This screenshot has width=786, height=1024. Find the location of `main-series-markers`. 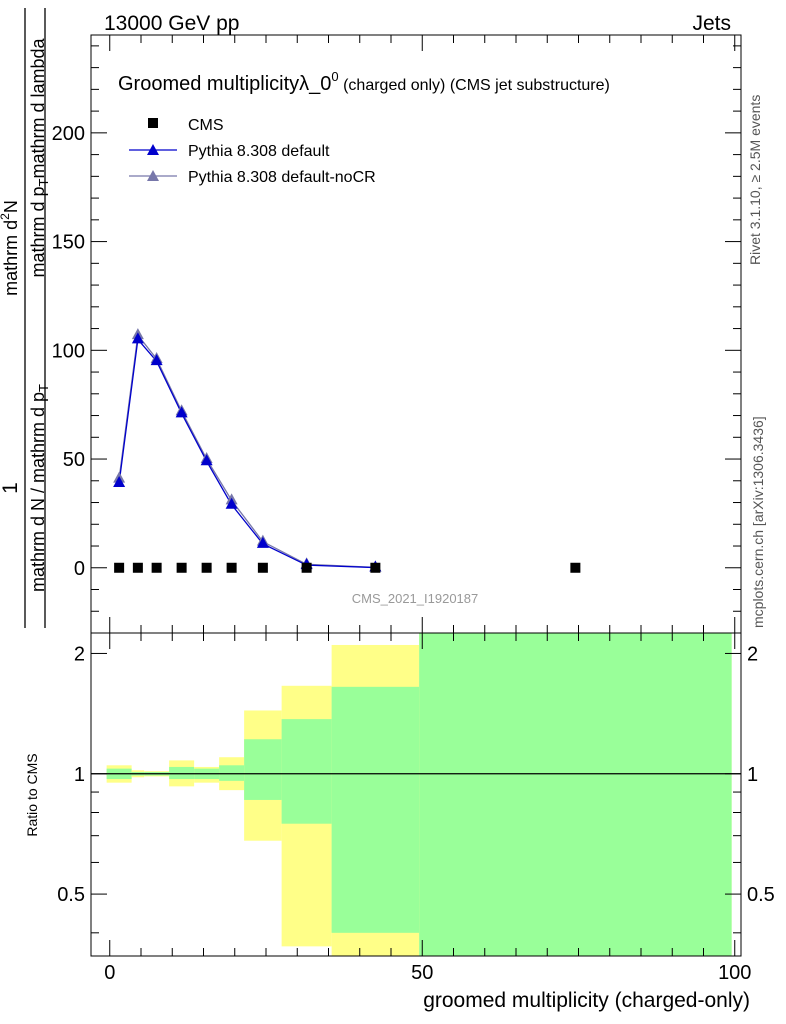

main-series-markers is located at coordinates (347, 450).